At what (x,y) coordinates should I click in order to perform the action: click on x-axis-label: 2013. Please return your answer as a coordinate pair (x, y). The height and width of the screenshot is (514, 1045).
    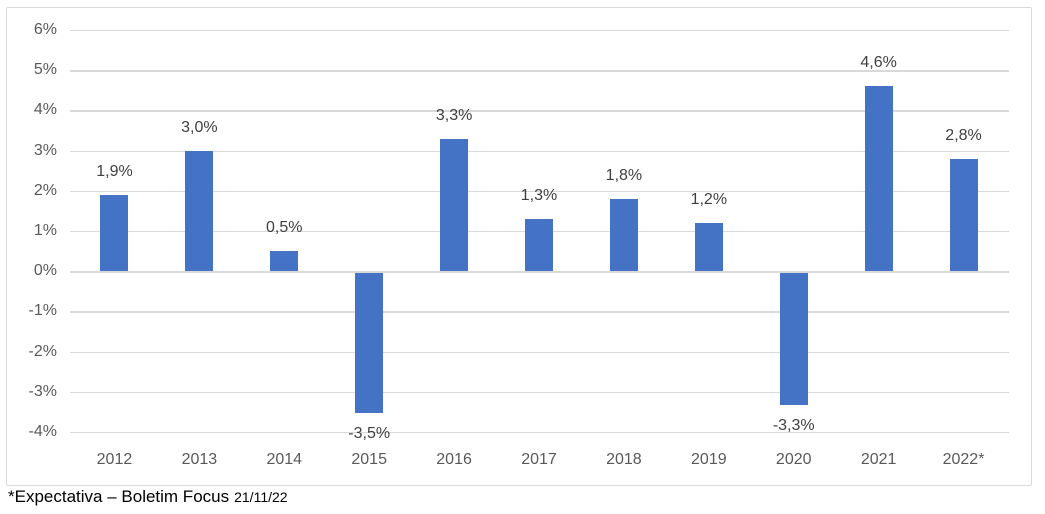
    Looking at the image, I should click on (199, 459).